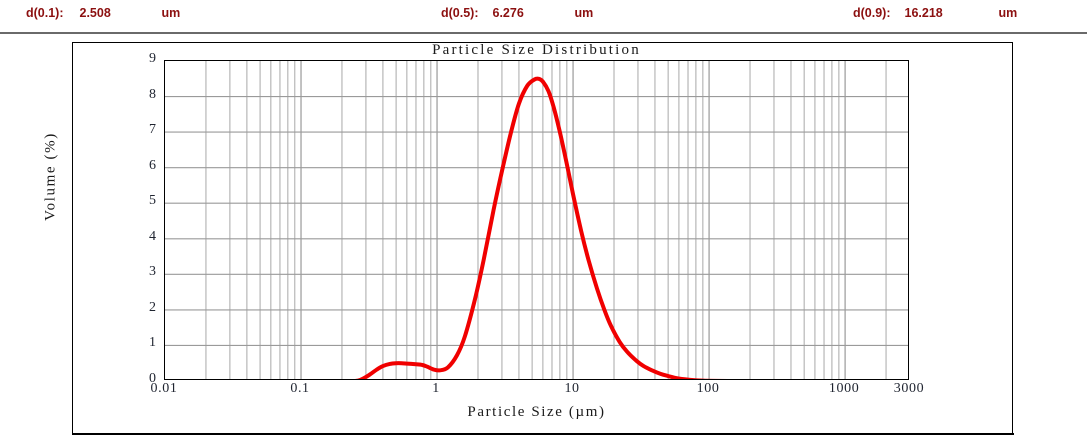 The image size is (1087, 438). Describe the element at coordinates (152, 307) in the screenshot. I see `y-tick-label: 2` at that location.